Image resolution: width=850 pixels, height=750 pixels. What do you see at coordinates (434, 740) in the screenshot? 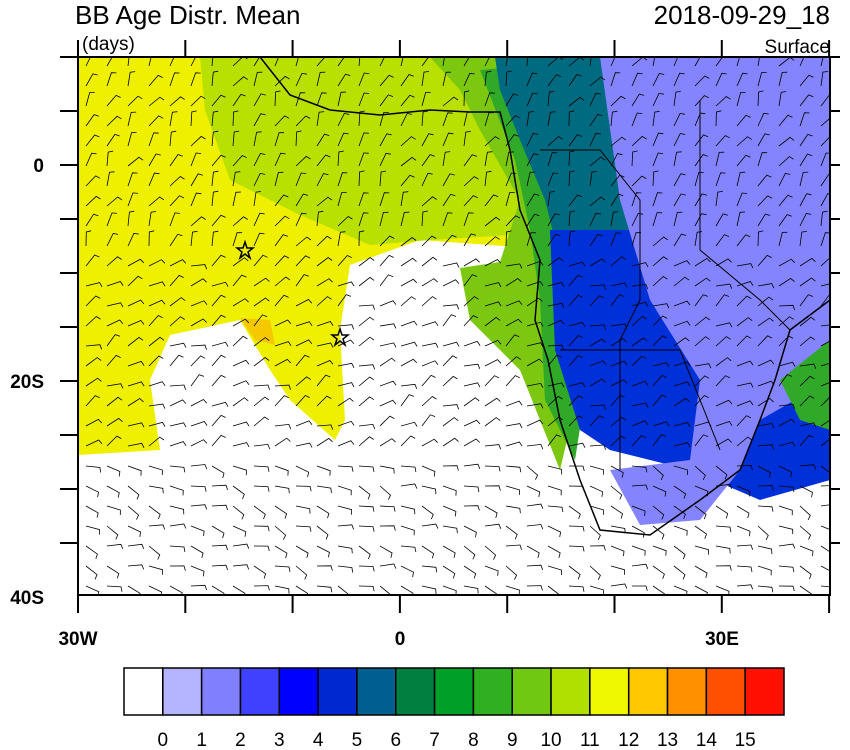
I see `colorbar-label: 7` at bounding box center [434, 740].